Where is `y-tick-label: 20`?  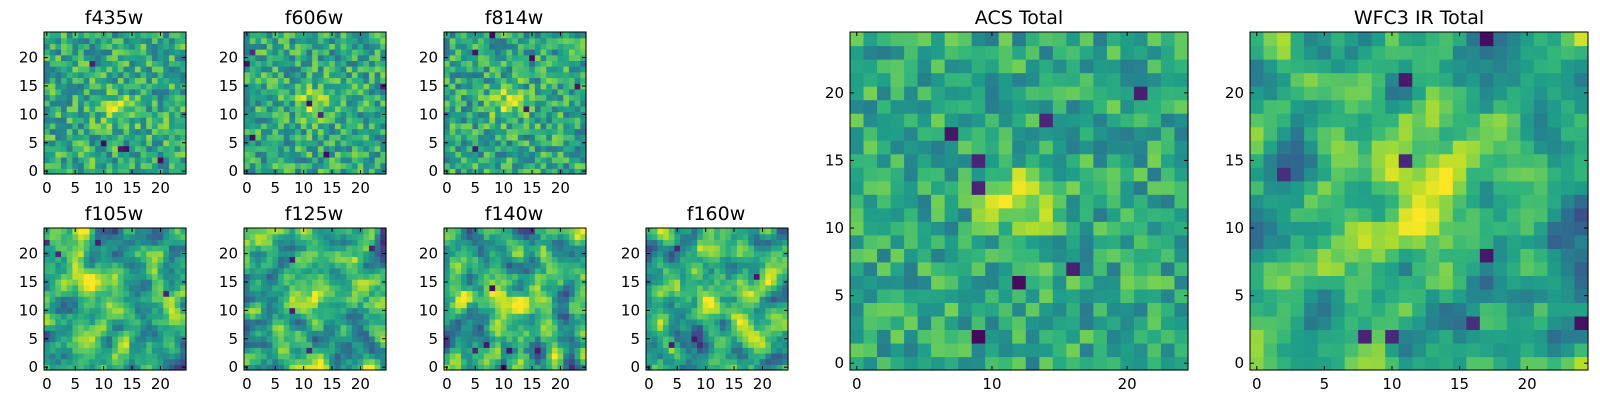
y-tick-label: 20 is located at coordinates (228, 254).